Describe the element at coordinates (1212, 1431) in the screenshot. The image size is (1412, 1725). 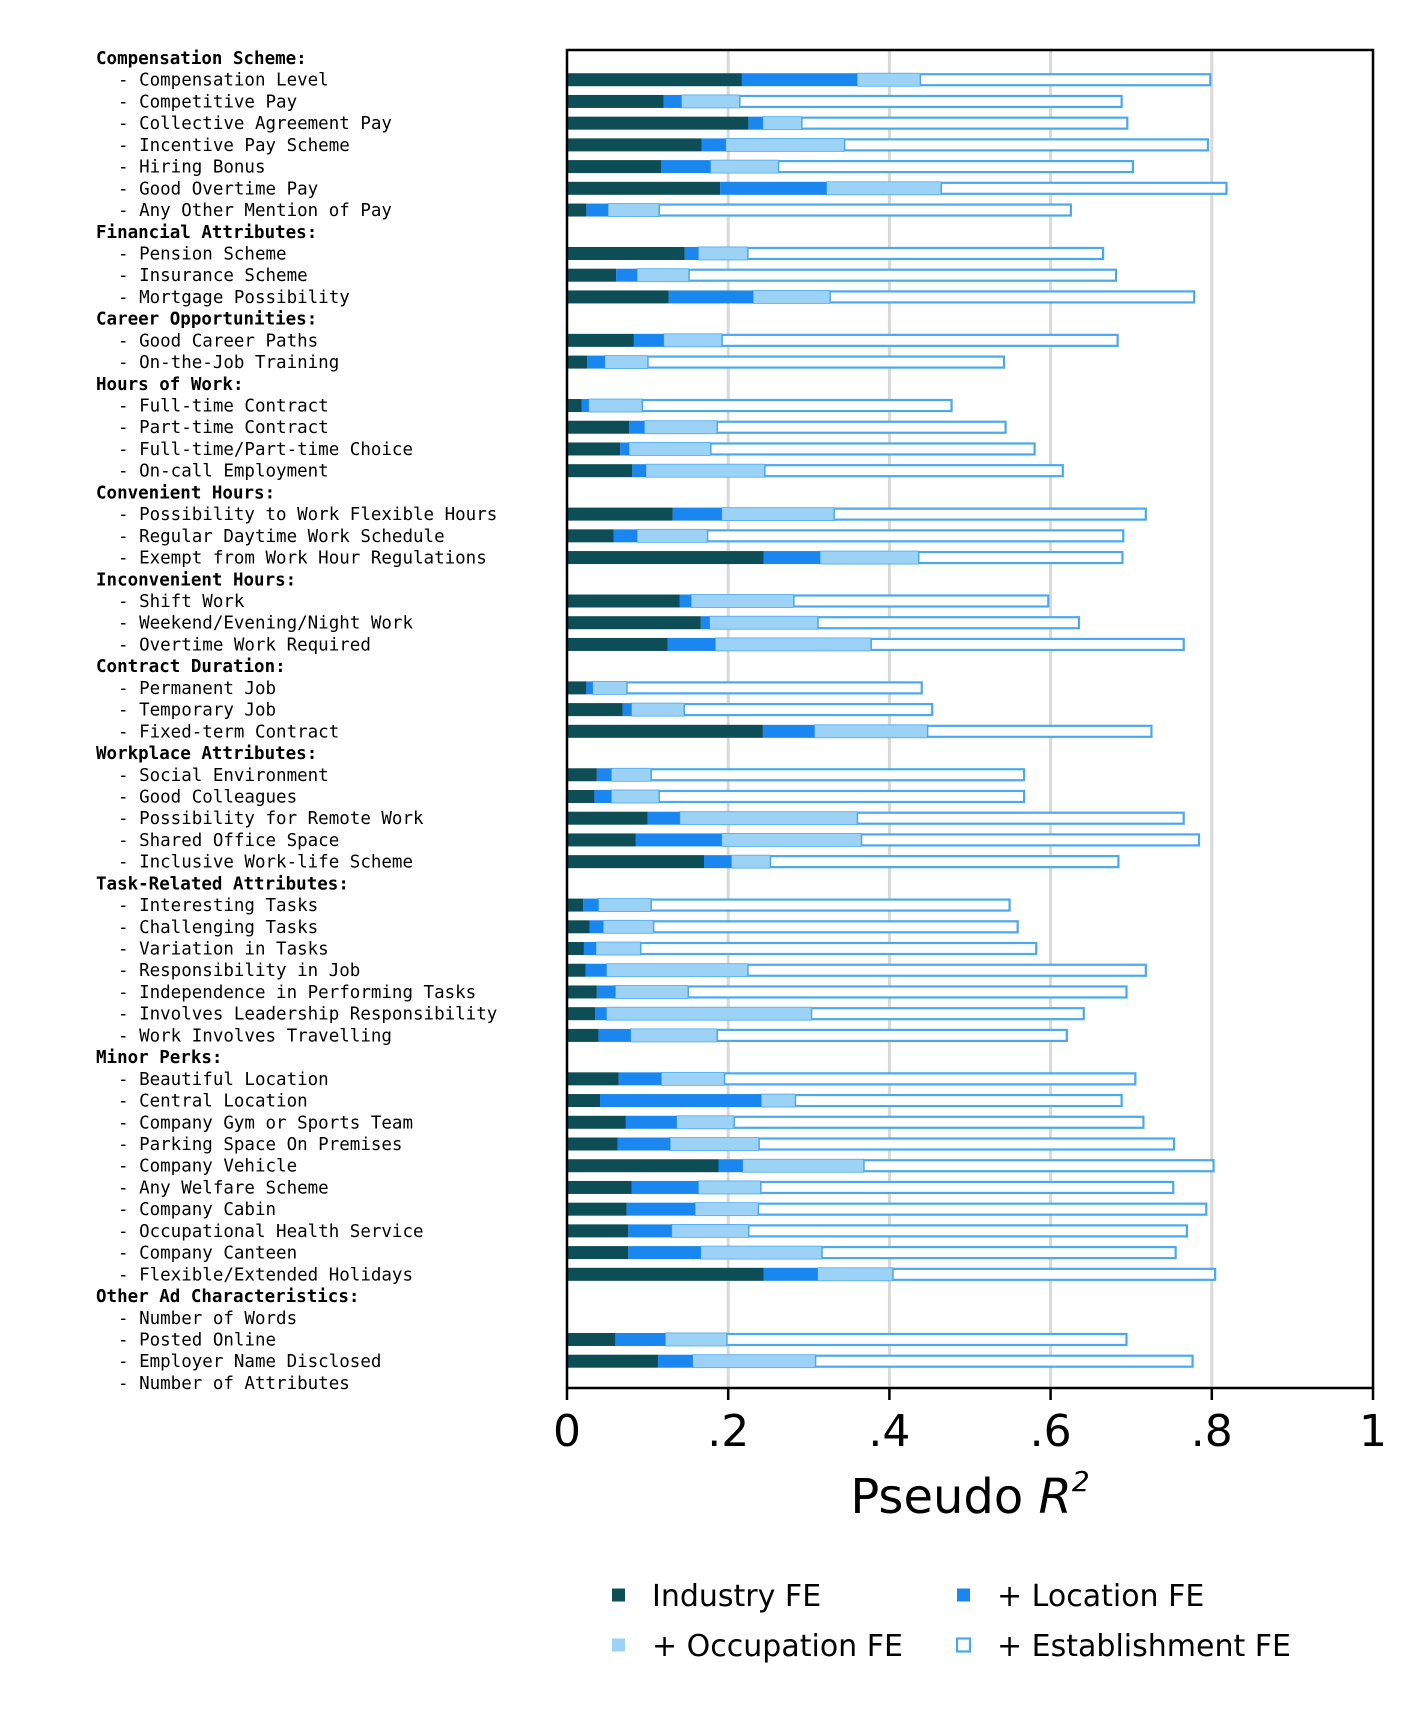
I see `x-tick-label: .8` at that location.